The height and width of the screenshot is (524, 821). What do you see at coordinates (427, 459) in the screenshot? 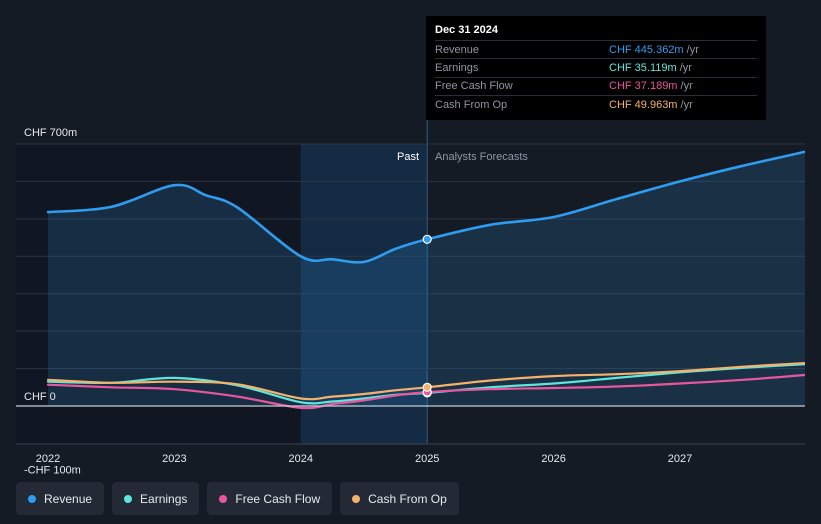
I see `x-tick-label: 2025` at bounding box center [427, 459].